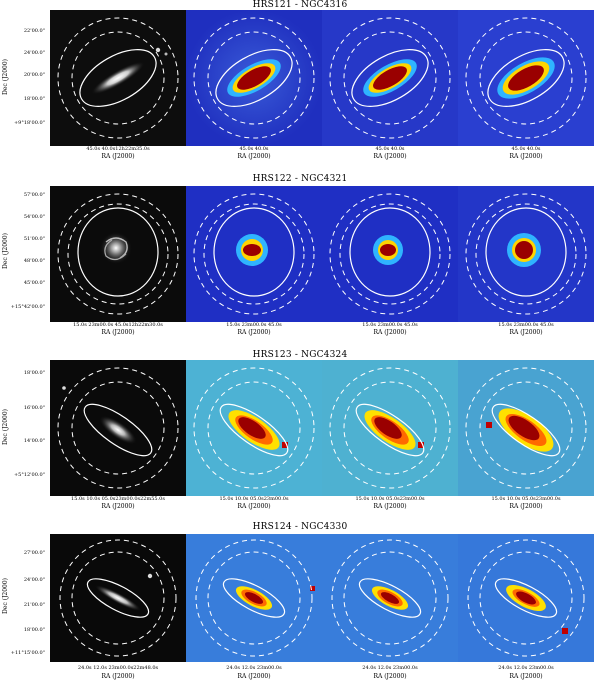 The width and height of the screenshot is (600, 683). Describe the element at coordinates (118, 325) in the screenshot. I see `x-tick-labels: 15.0s 23m00.0s 45.0s12h22m30.0s` at that location.